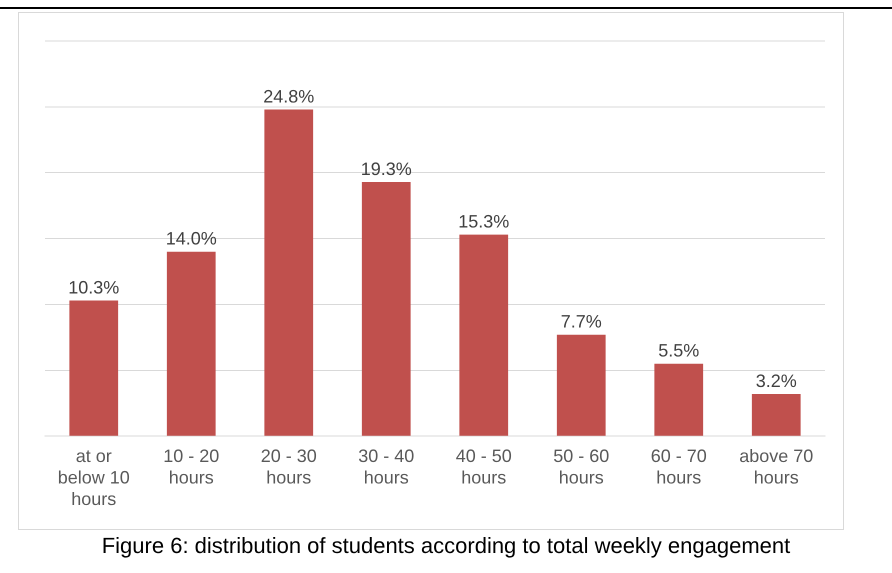 Image resolution: width=892 pixels, height=573 pixels. Describe the element at coordinates (446, 546) in the screenshot. I see `caption: Figure 6: distribution of students according to total weekly engagement` at that location.